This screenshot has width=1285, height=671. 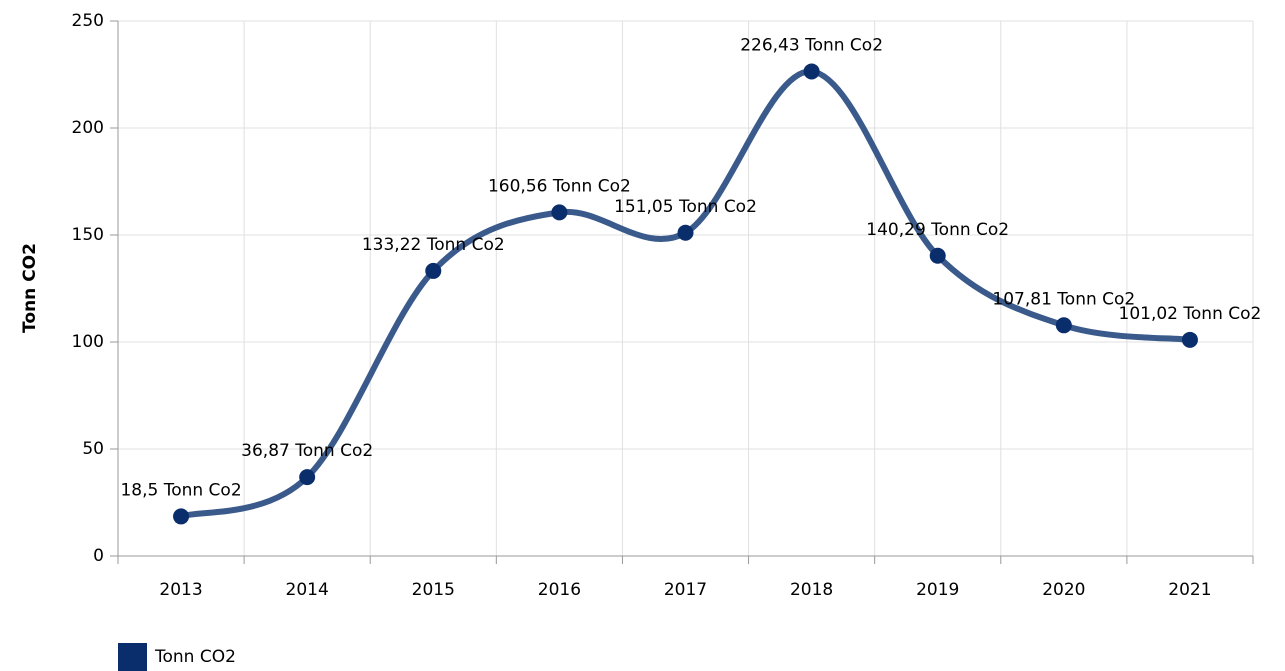 What do you see at coordinates (685, 590) in the screenshot?
I see `x-tick-label: 2017` at bounding box center [685, 590].